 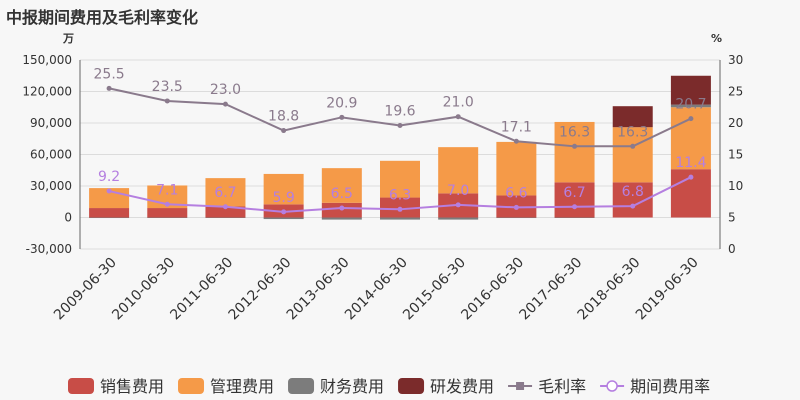 What do you see at coordinates (716, 38) in the screenshot?
I see `right-axis-unit: %` at bounding box center [716, 38].